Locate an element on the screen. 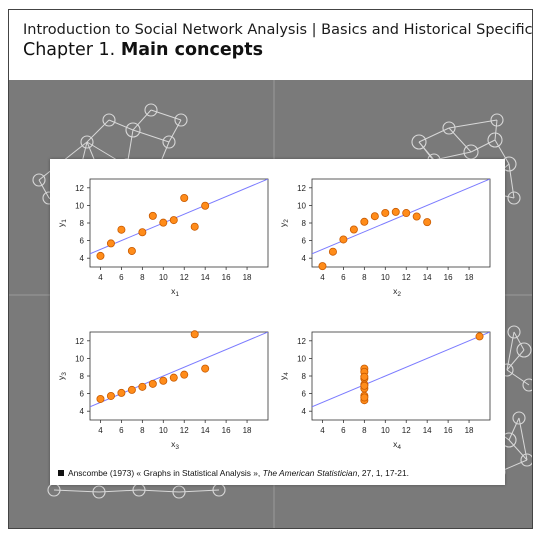 Image resolution: width=541 pixels, height=535 pixels. x-axis-label: x3 is located at coordinates (175, 445).